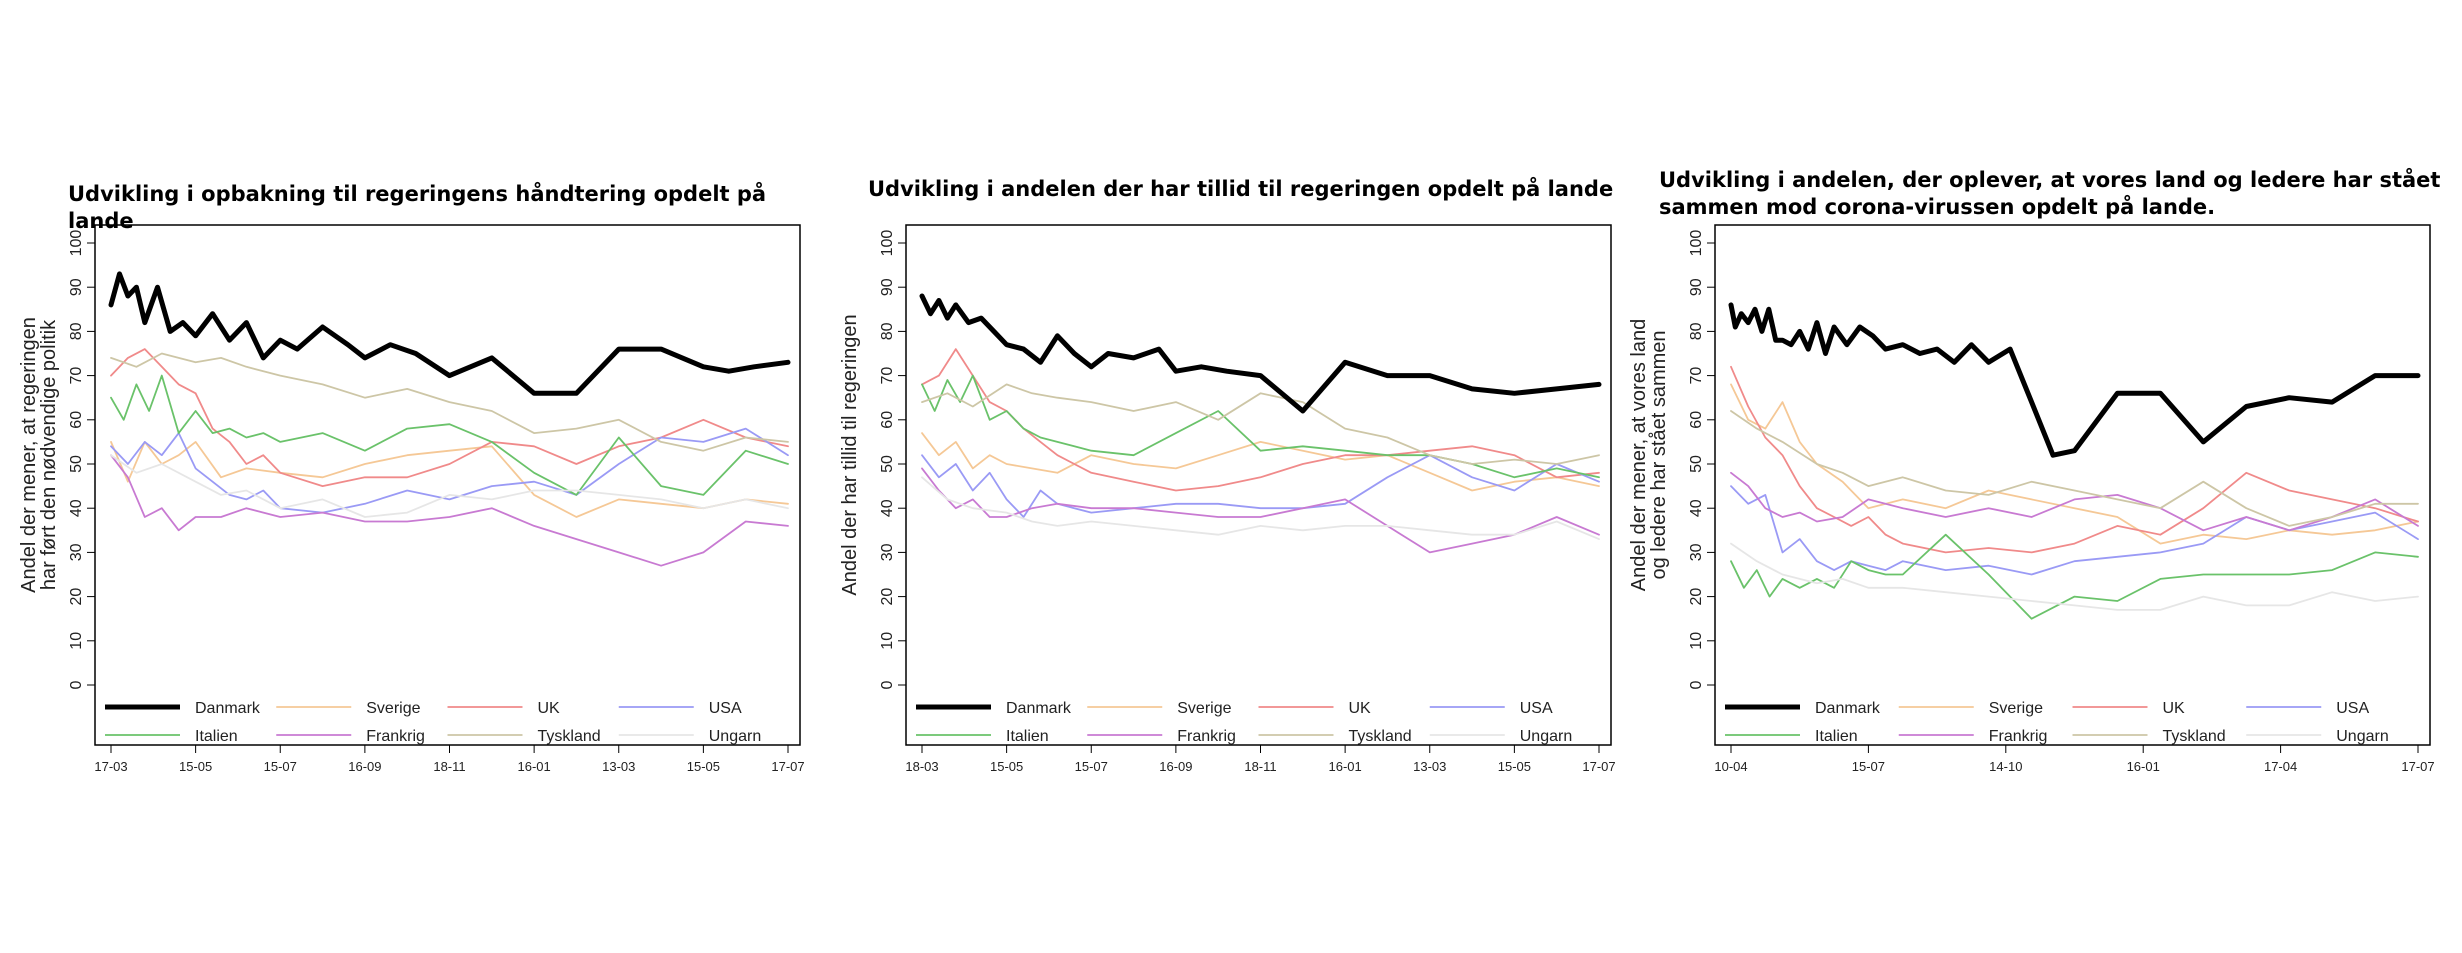 Image resolution: width=2462 pixels, height=953 pixels. What do you see at coordinates (2005, 766) in the screenshot?
I see `x-tick-label: 14-10` at bounding box center [2005, 766].